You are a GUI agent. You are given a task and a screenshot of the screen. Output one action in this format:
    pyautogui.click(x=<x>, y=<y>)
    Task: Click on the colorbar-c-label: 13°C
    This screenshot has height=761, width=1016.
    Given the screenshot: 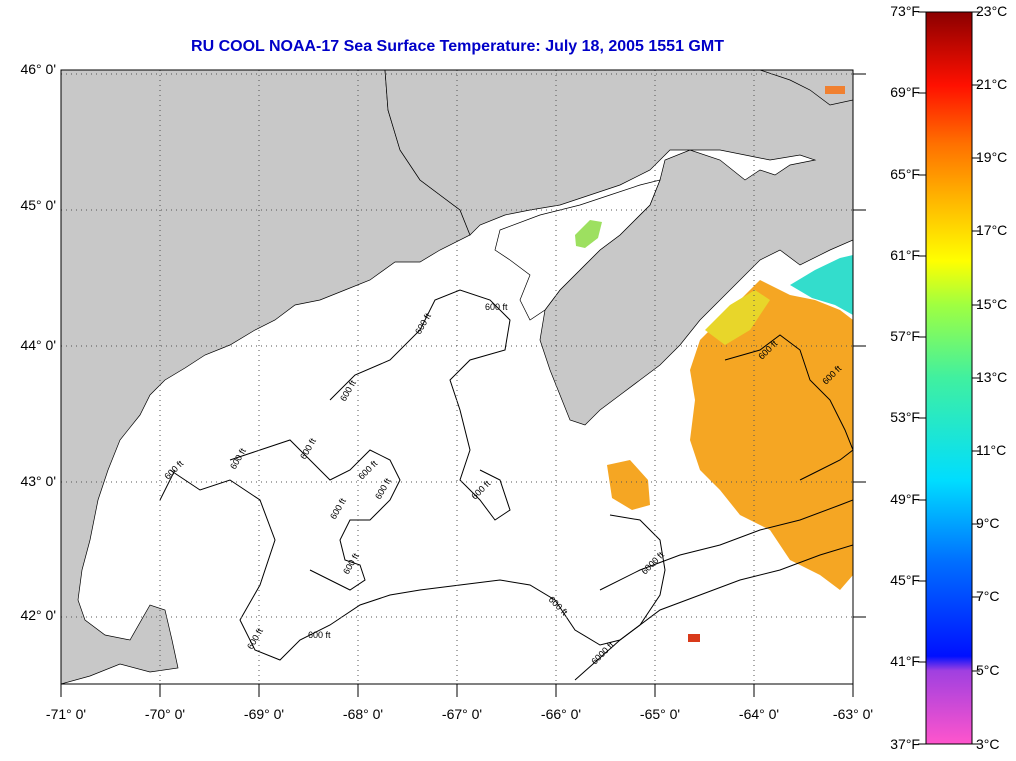 What is the action you would take?
    pyautogui.click(x=992, y=377)
    